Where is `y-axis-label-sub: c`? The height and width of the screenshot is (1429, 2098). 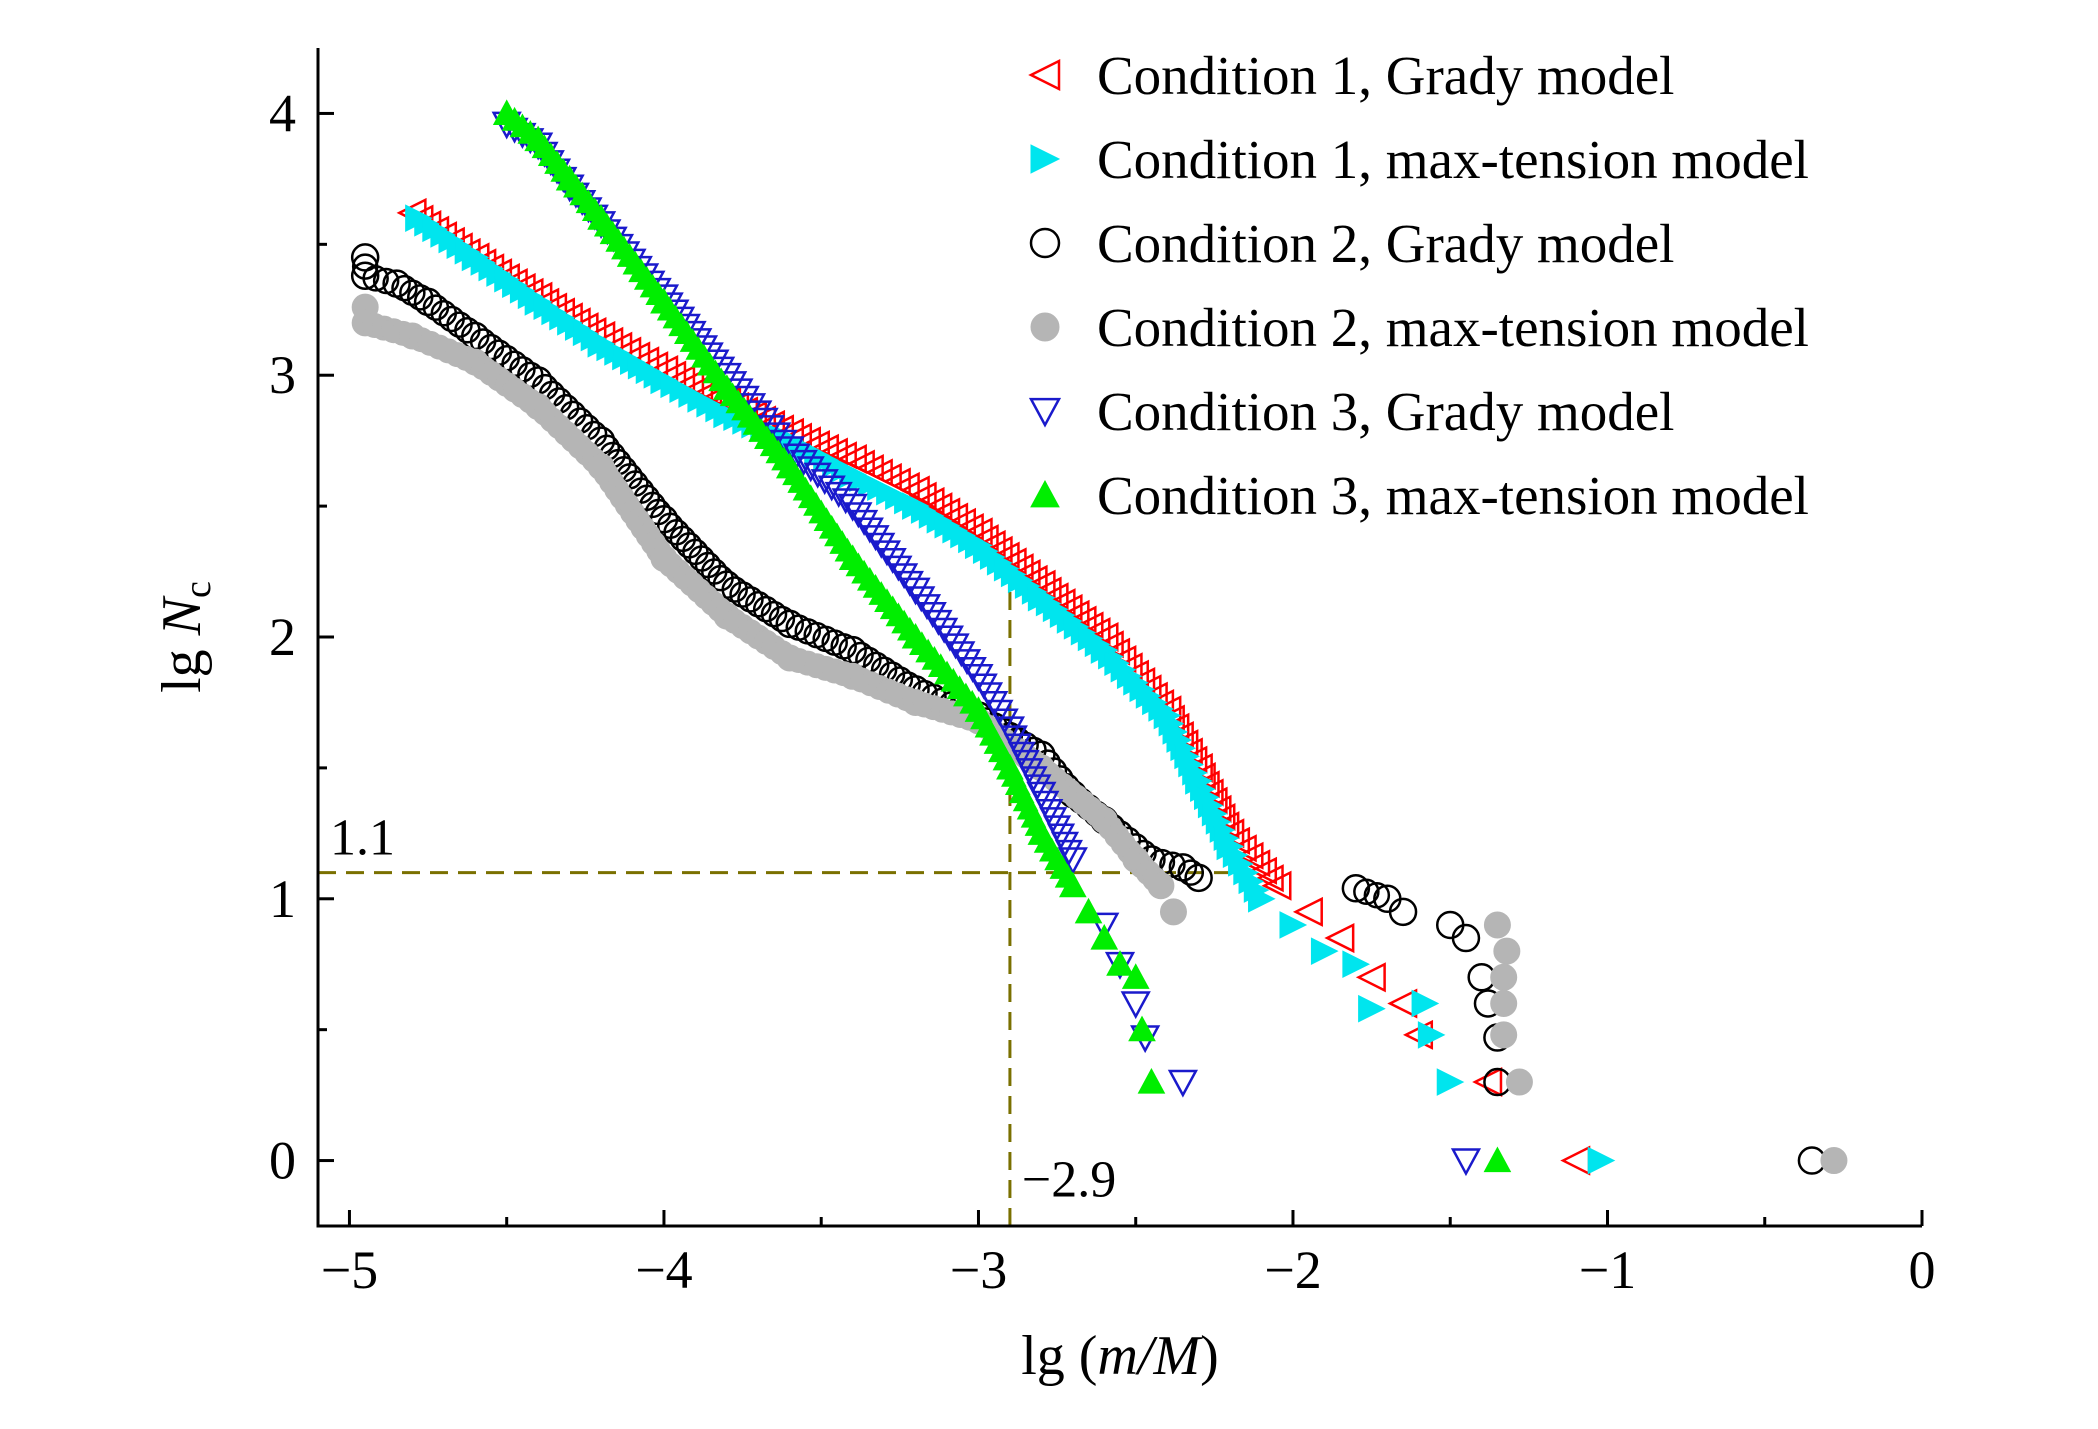
y-axis-label-sub: c is located at coordinates (198, 589).